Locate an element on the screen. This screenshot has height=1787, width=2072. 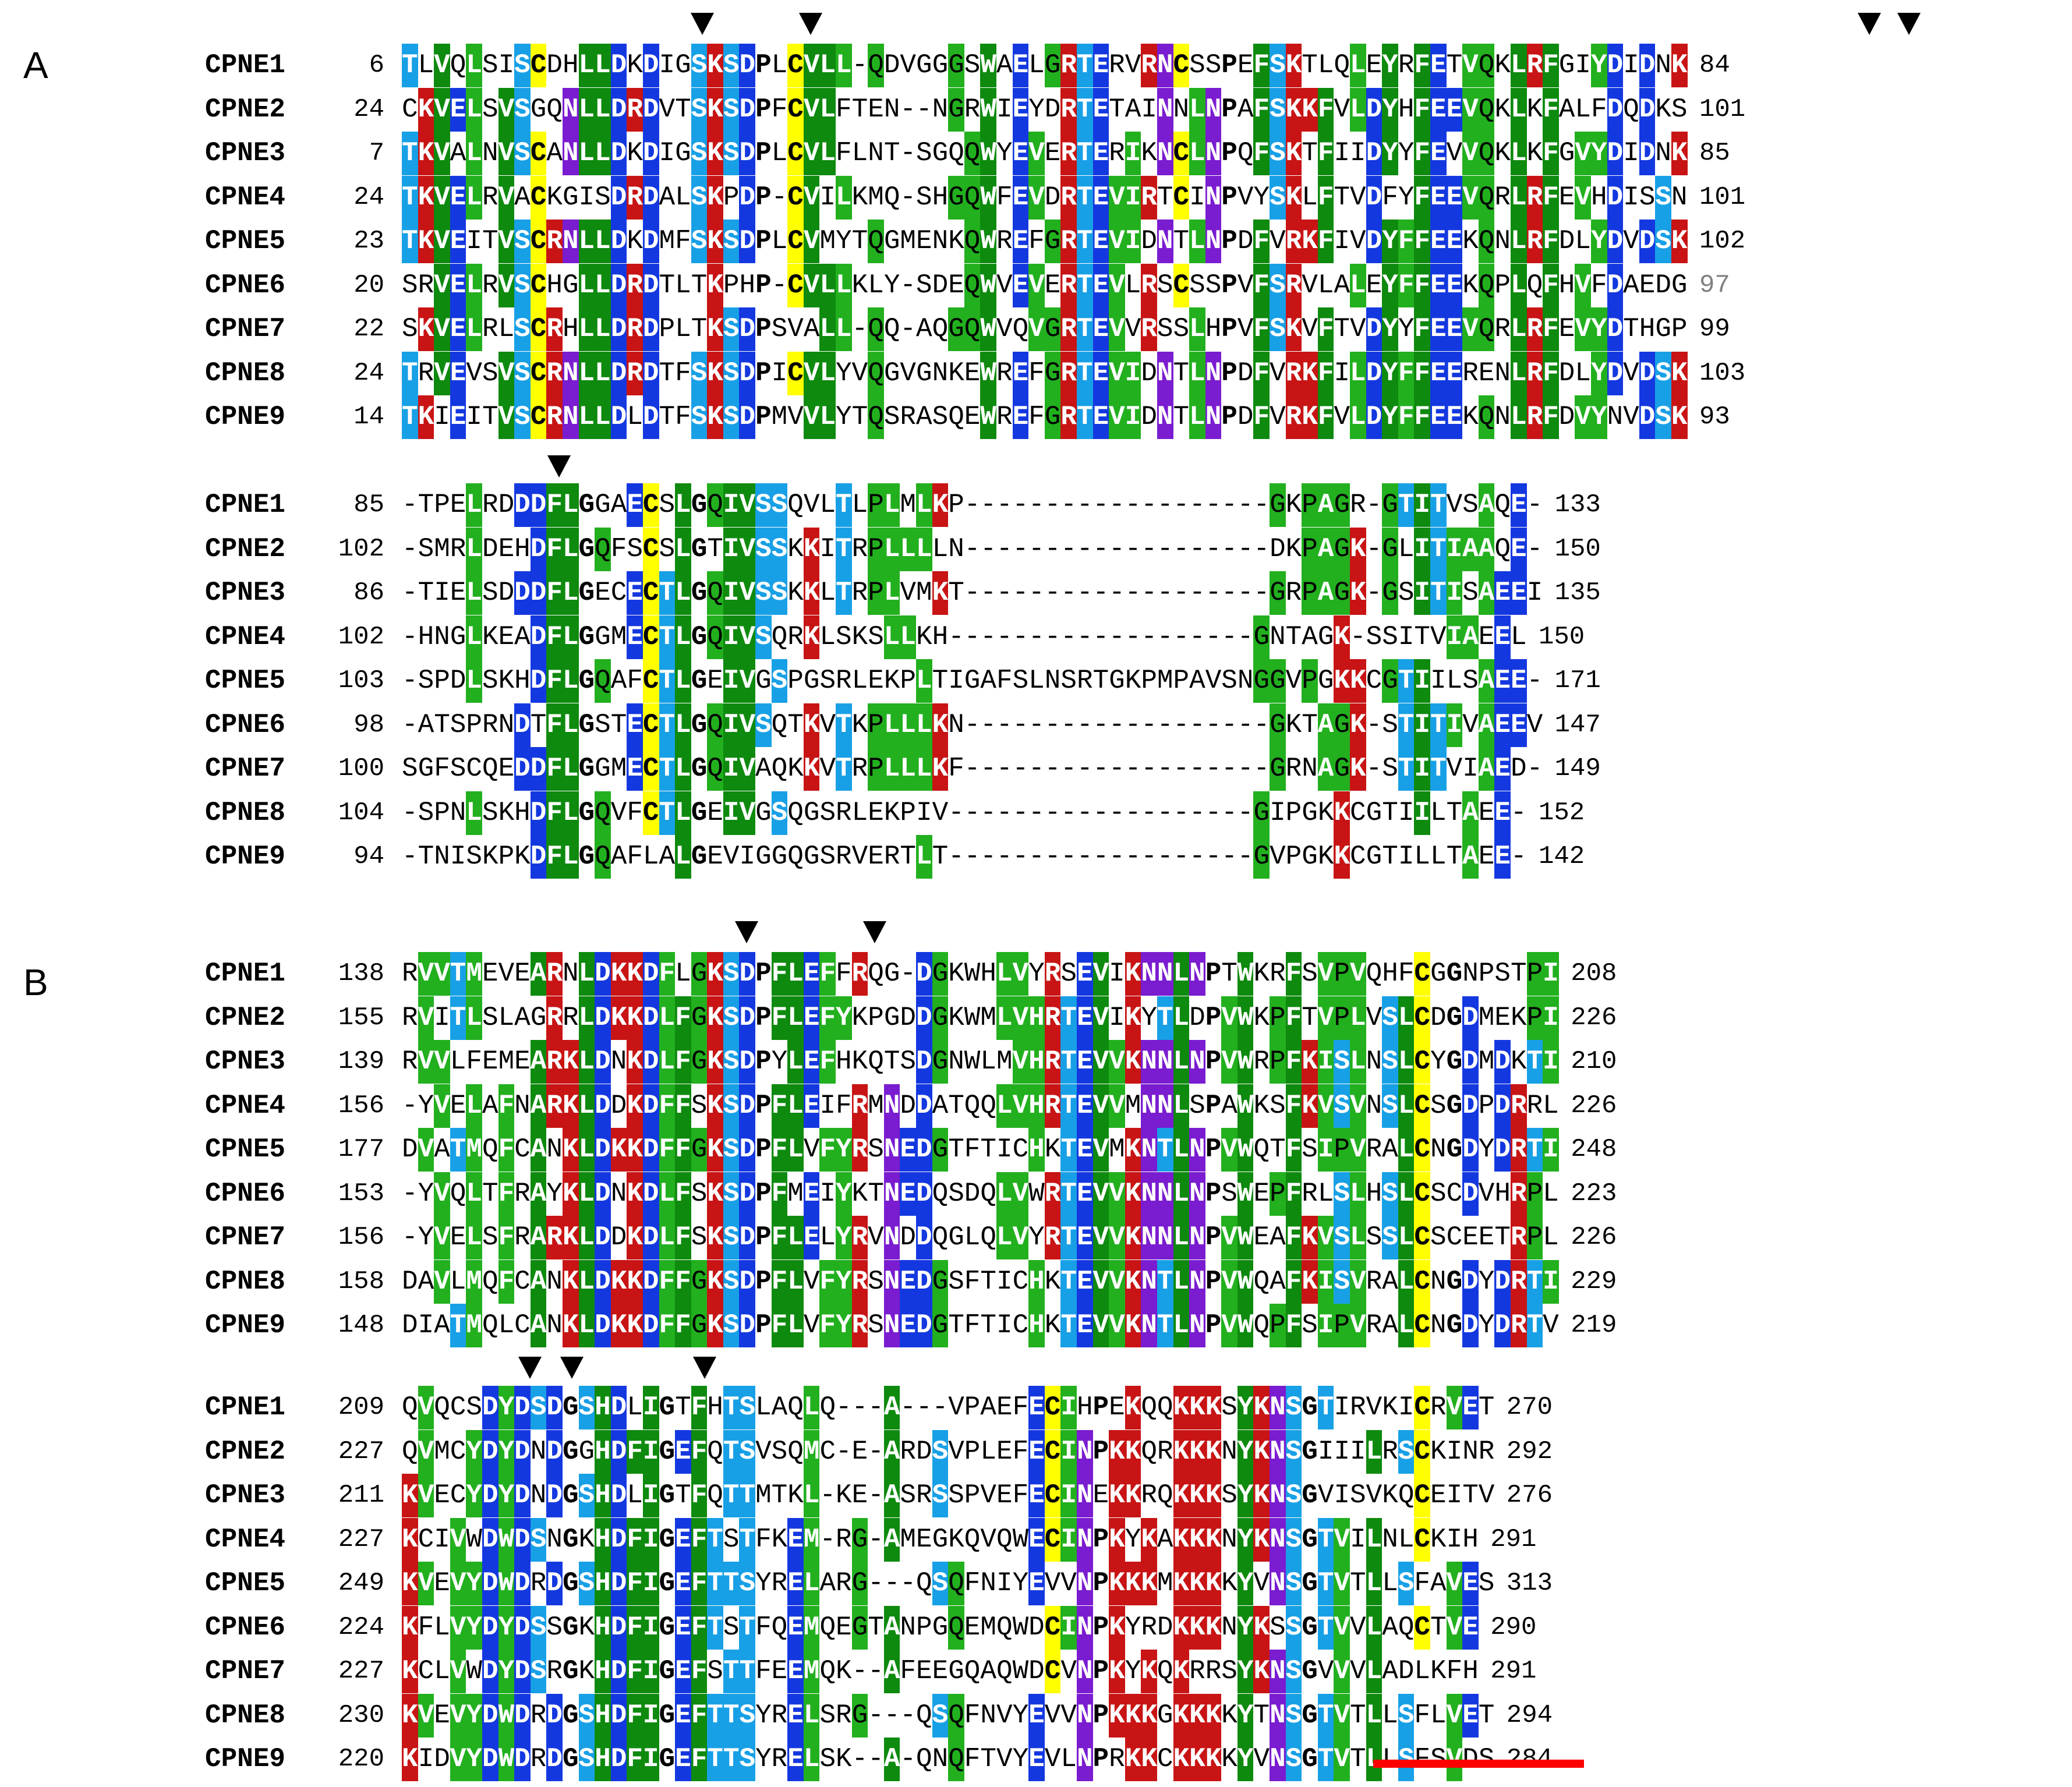
end-position: 93 is located at coordinates (1714, 416).